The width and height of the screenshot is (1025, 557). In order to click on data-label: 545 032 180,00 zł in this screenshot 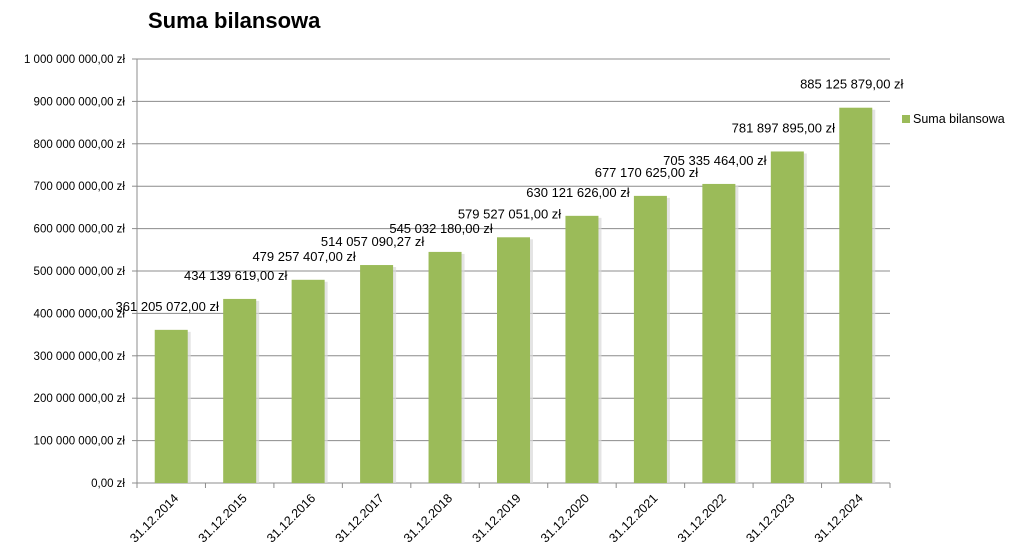, I will do `click(440, 228)`.